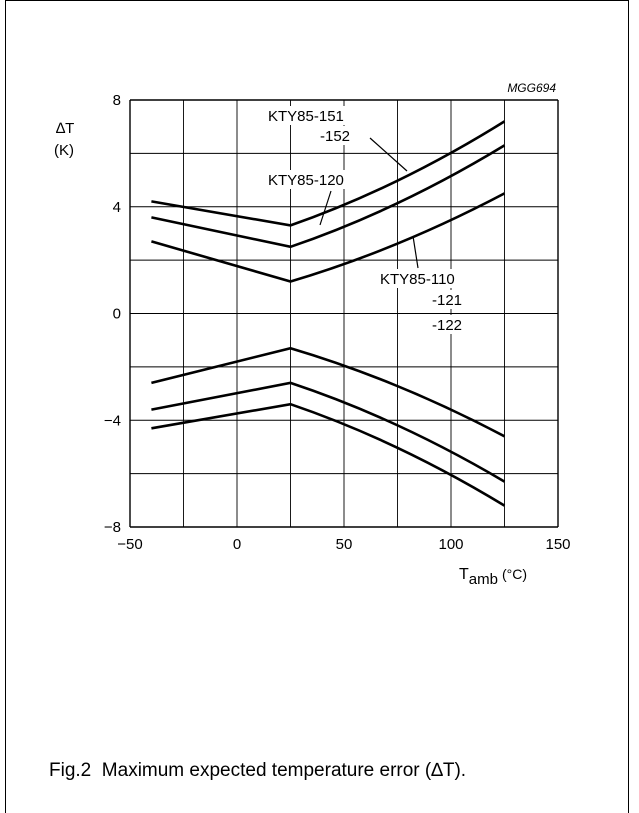 The height and width of the screenshot is (813, 639). I want to click on annotations: KTY85-151 -152 KTY85-120 KTY85-110 -121 -122, so click(365, 220).